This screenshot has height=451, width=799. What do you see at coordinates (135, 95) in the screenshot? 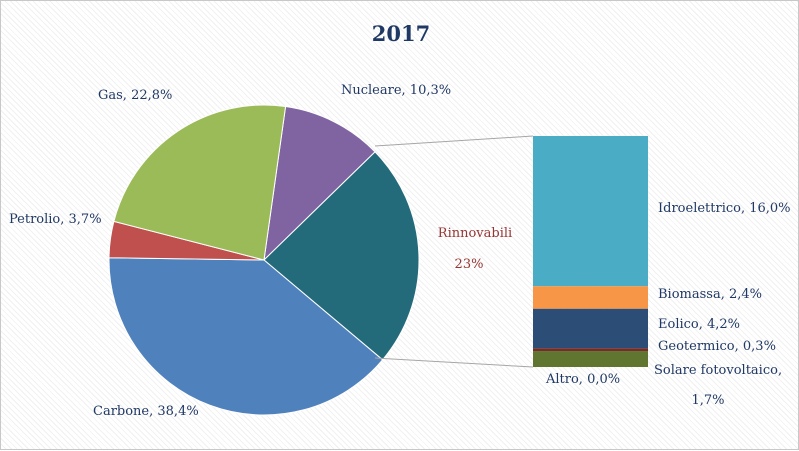
I see `label-gas: Gas, 22,8%` at bounding box center [135, 95].